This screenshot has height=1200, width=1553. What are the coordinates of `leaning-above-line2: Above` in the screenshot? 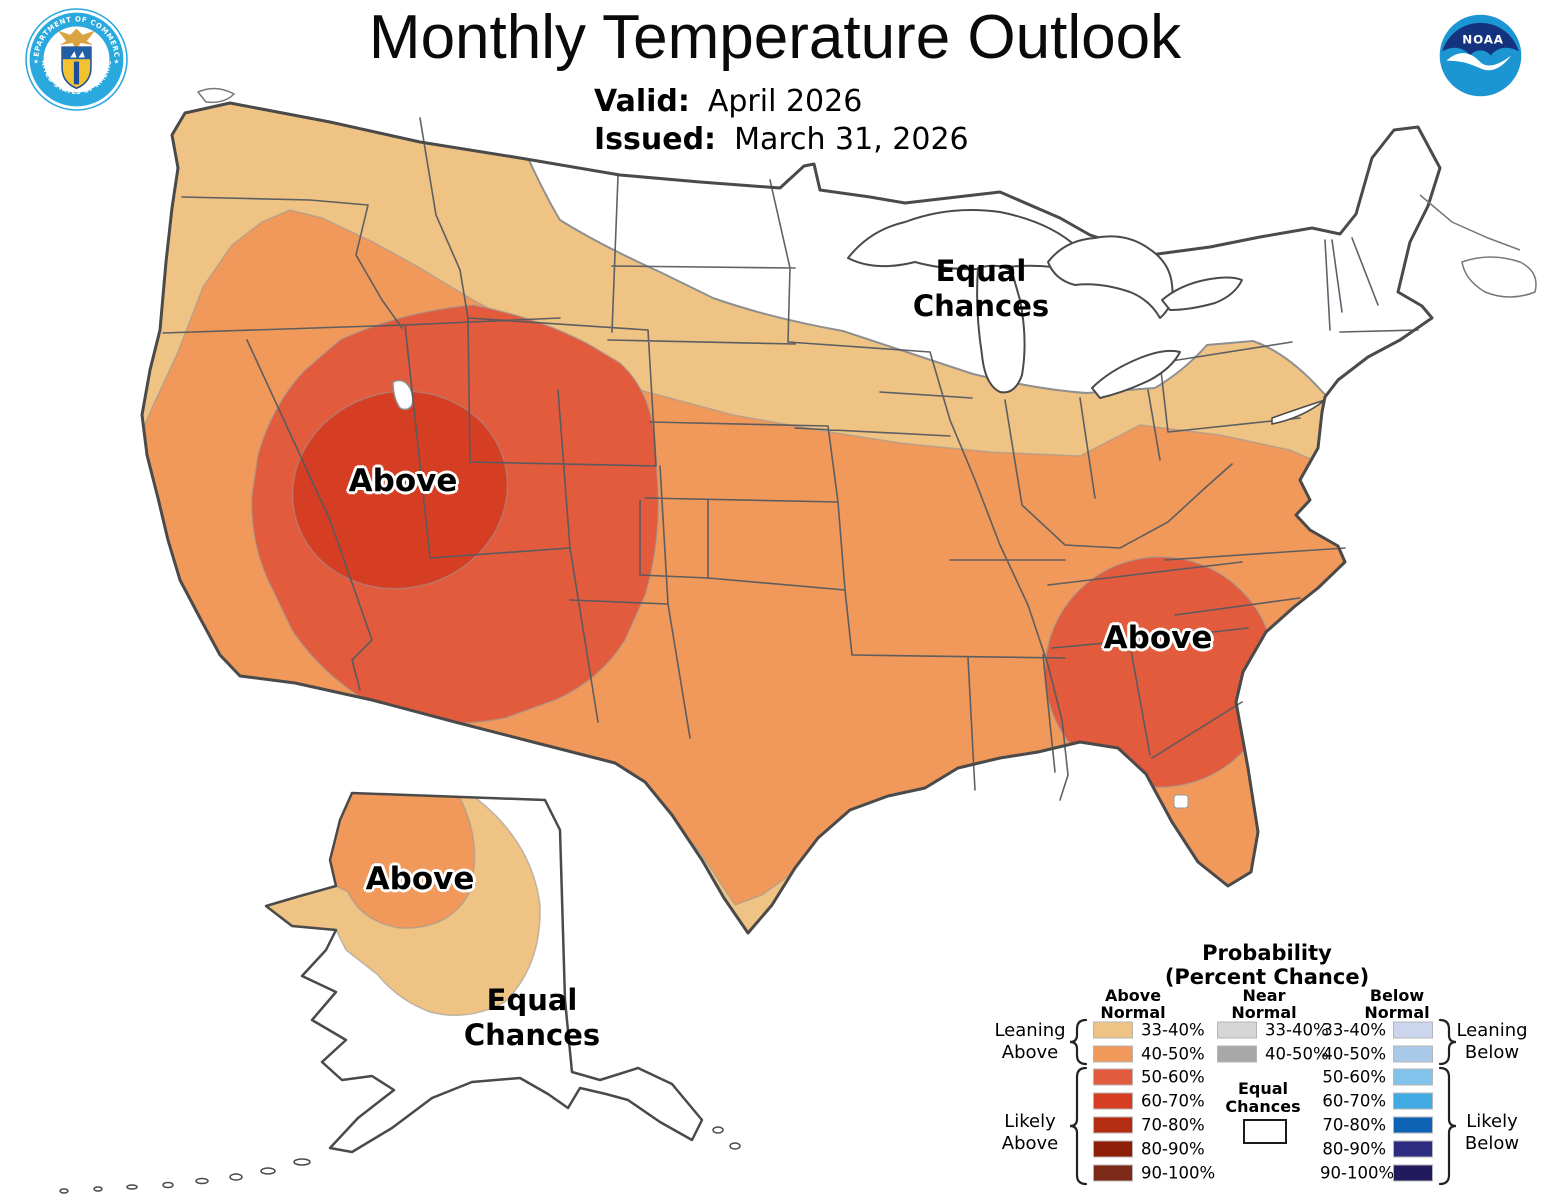 It's located at (1030, 1052).